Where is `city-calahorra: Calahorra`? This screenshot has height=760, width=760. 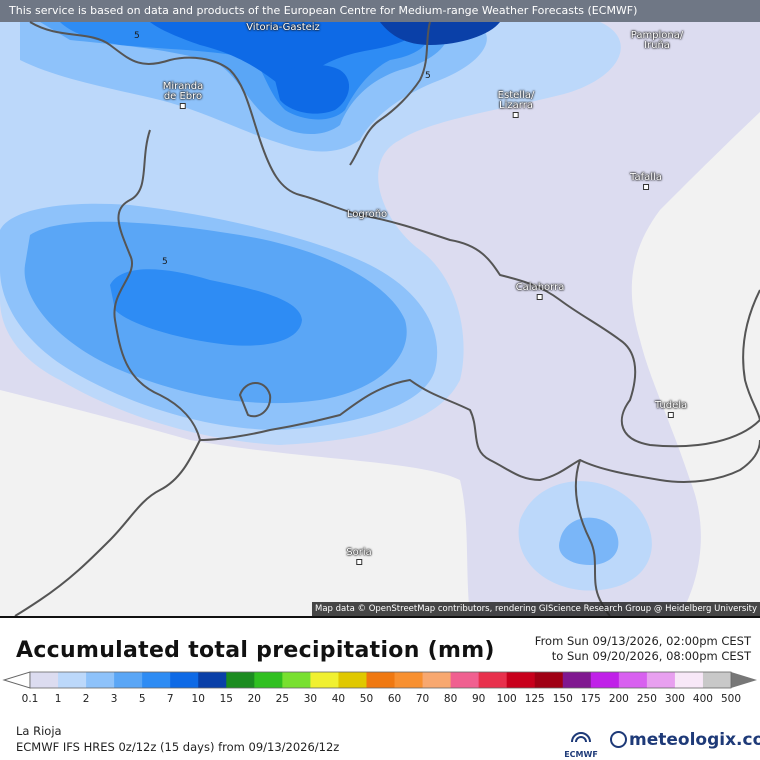
city-calahorra: Calahorra is located at coordinates (540, 291).